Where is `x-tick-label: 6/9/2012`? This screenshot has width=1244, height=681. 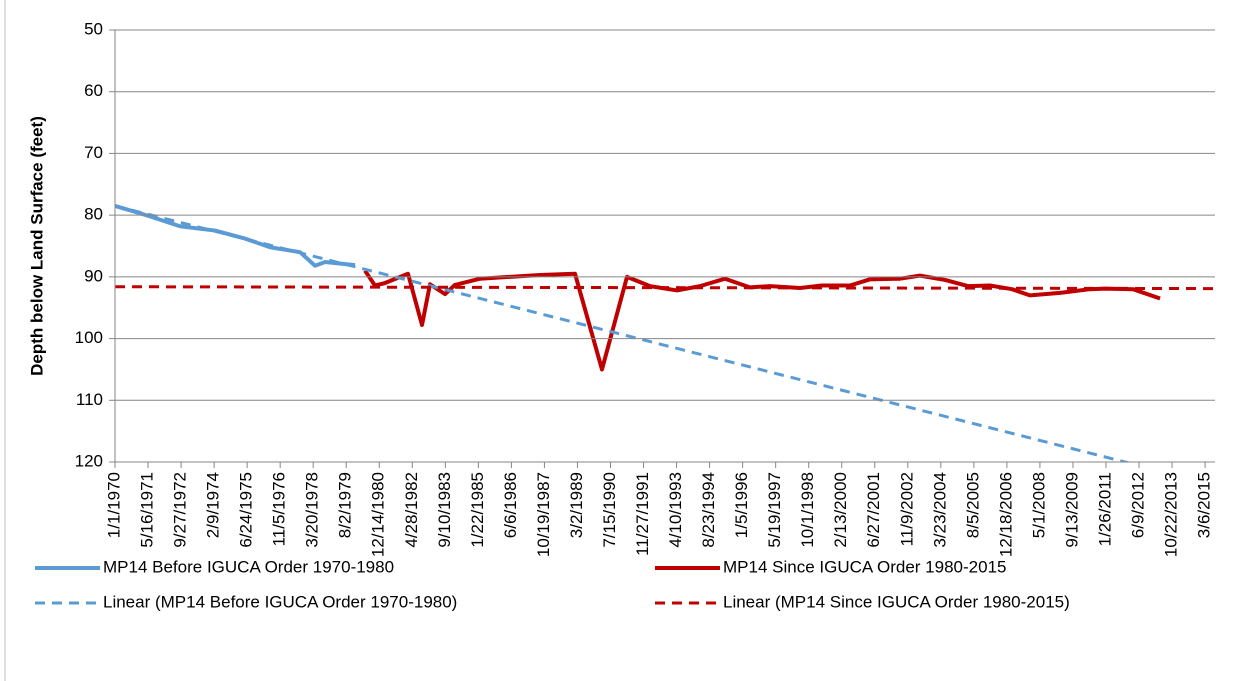 x-tick-label: 6/9/2012 is located at coordinates (1138, 505).